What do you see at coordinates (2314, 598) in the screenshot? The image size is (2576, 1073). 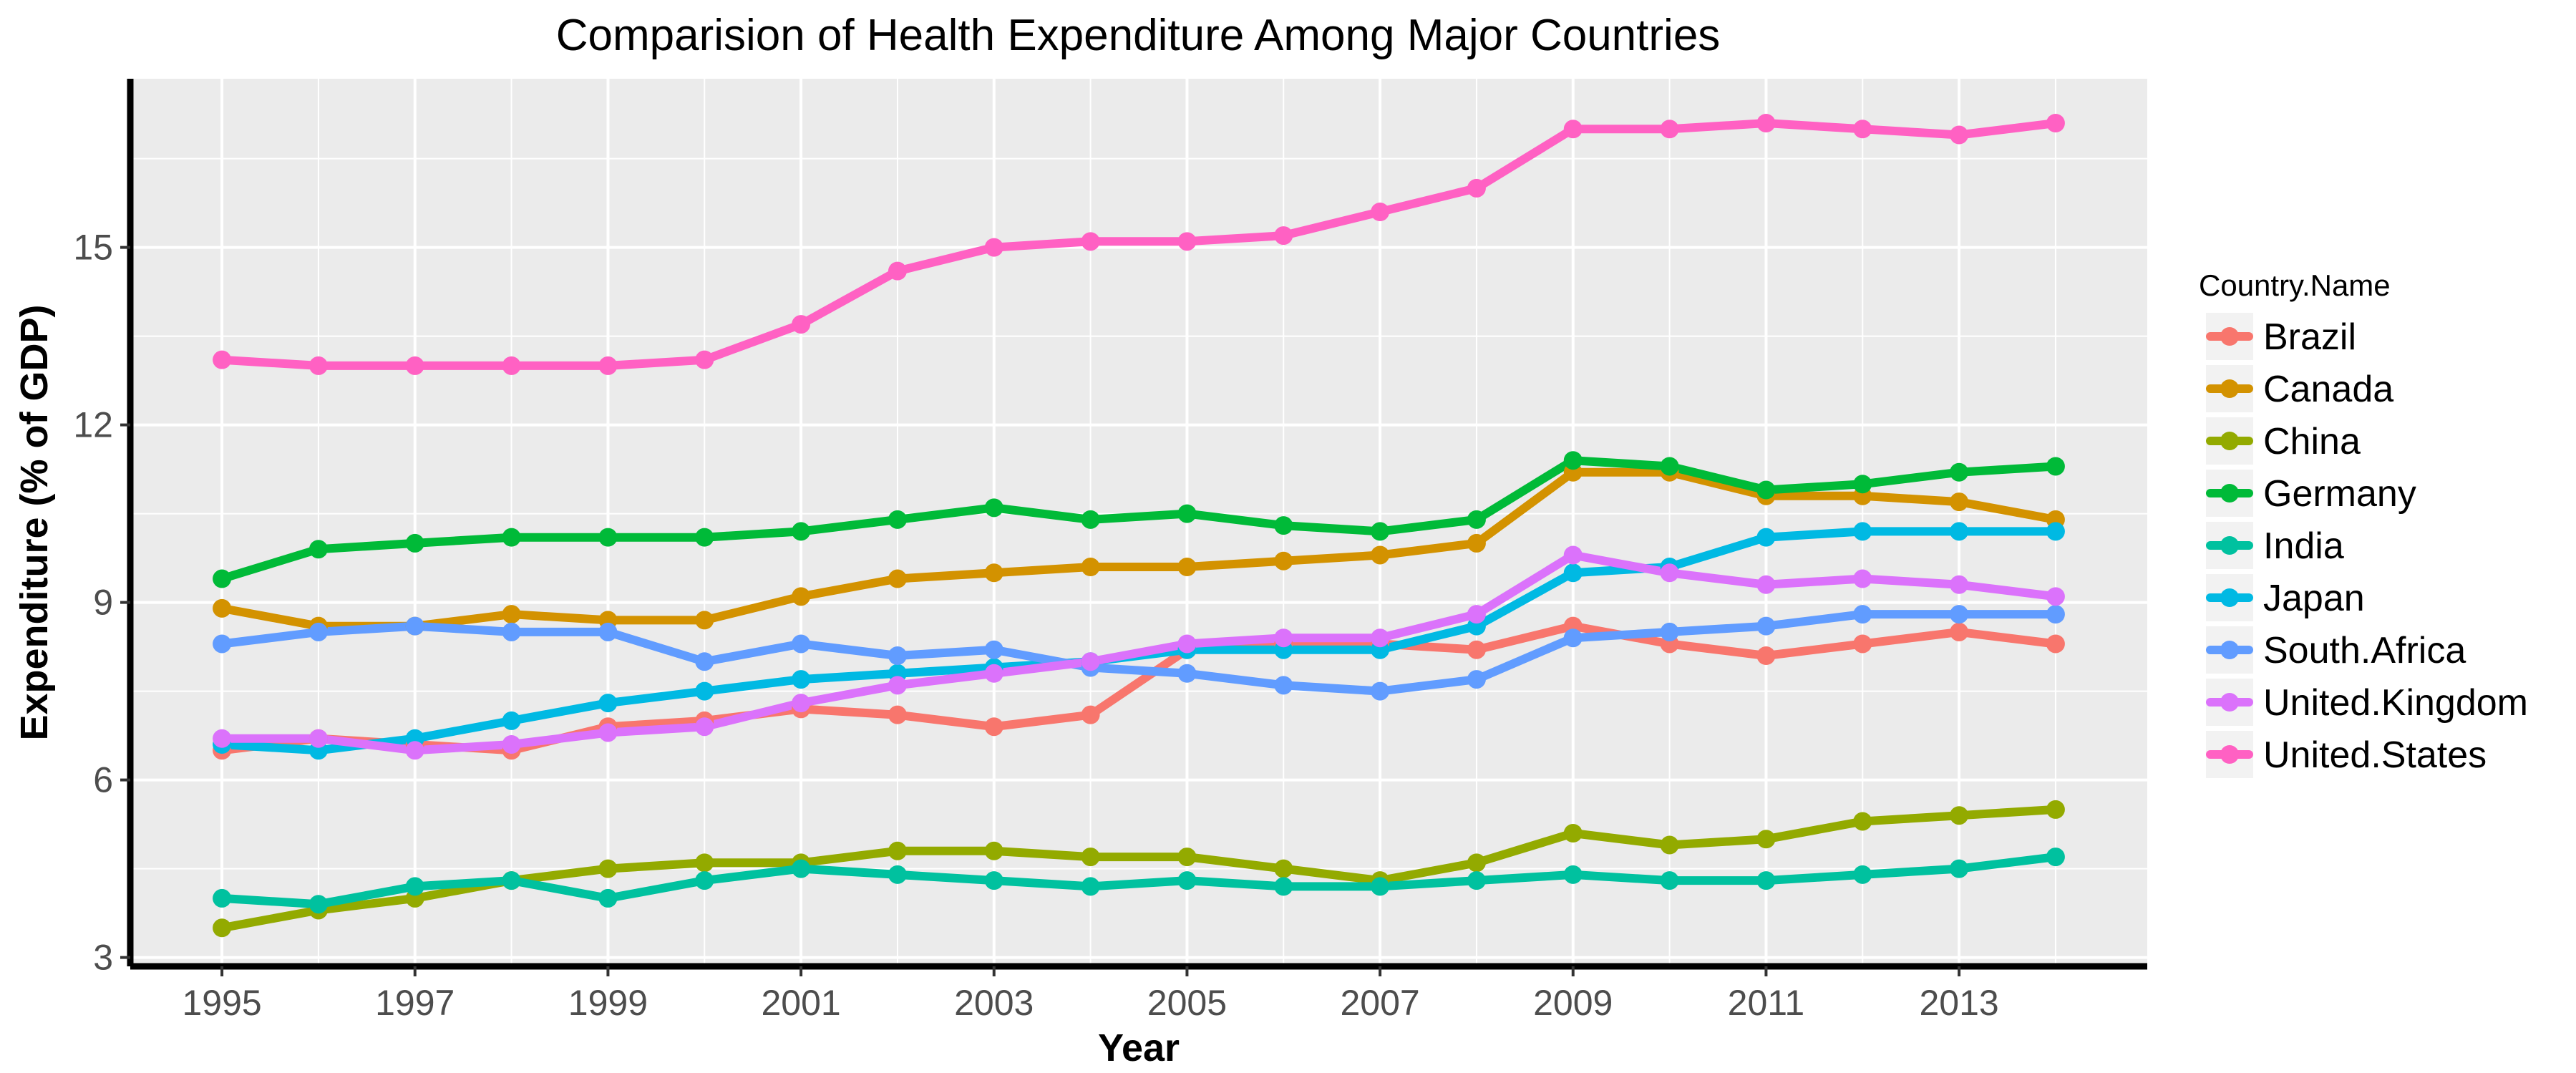 I see `legend-label-japan: Japan` at bounding box center [2314, 598].